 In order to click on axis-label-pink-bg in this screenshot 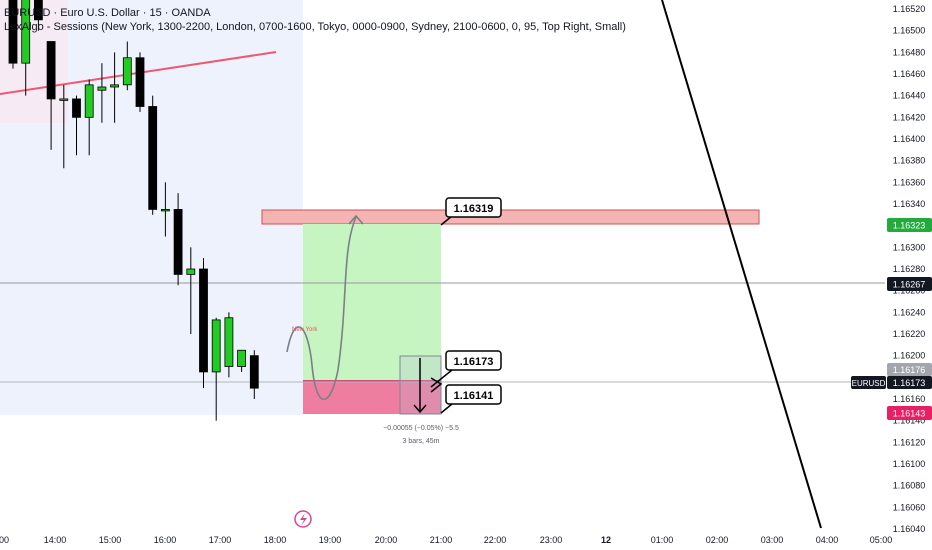, I will do `click(909, 413)`.